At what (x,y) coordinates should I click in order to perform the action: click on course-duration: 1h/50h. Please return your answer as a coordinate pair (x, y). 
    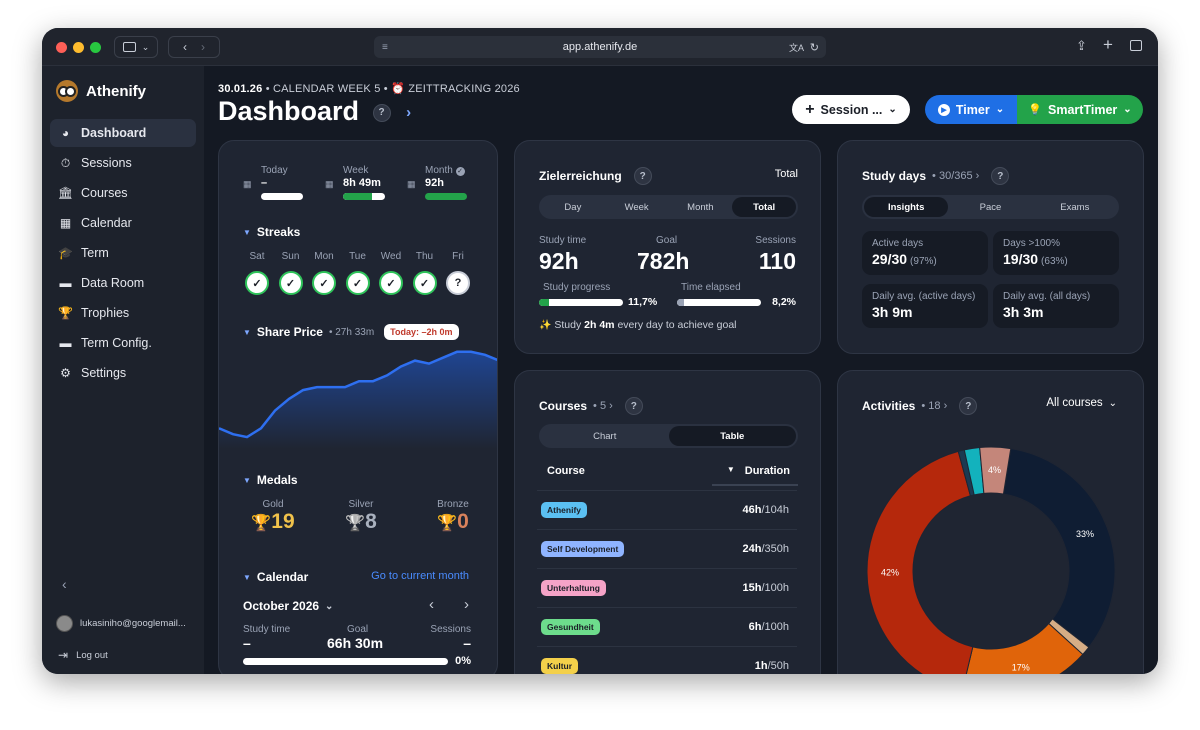
    Looking at the image, I should click on (772, 666).